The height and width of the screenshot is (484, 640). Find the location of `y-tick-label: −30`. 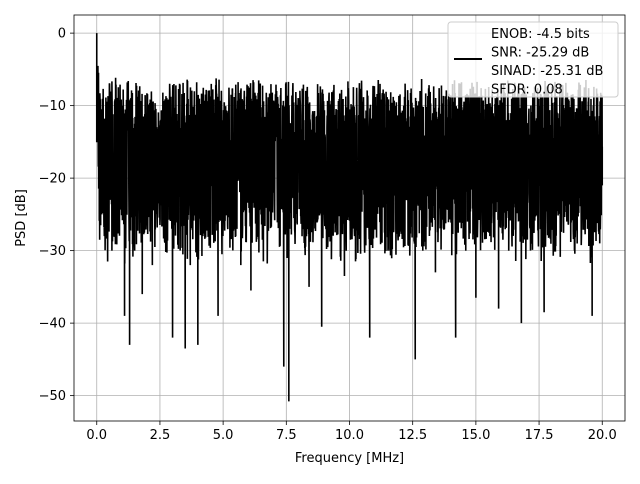

y-tick-label: −30 is located at coordinates (52, 251).